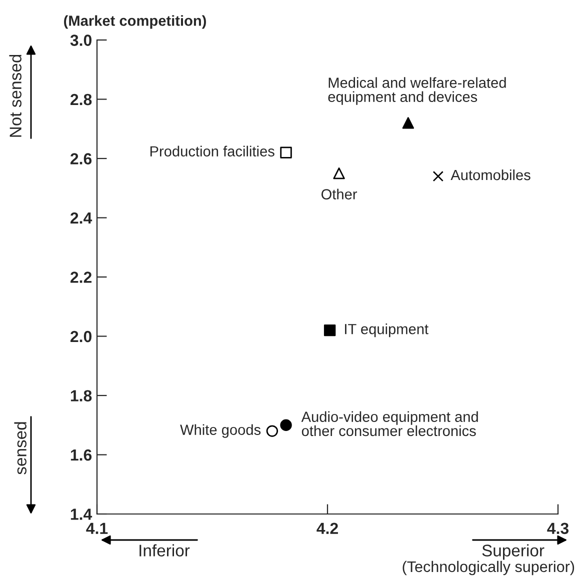  Describe the element at coordinates (20, 448) in the screenshot. I see `text: sensed` at that location.